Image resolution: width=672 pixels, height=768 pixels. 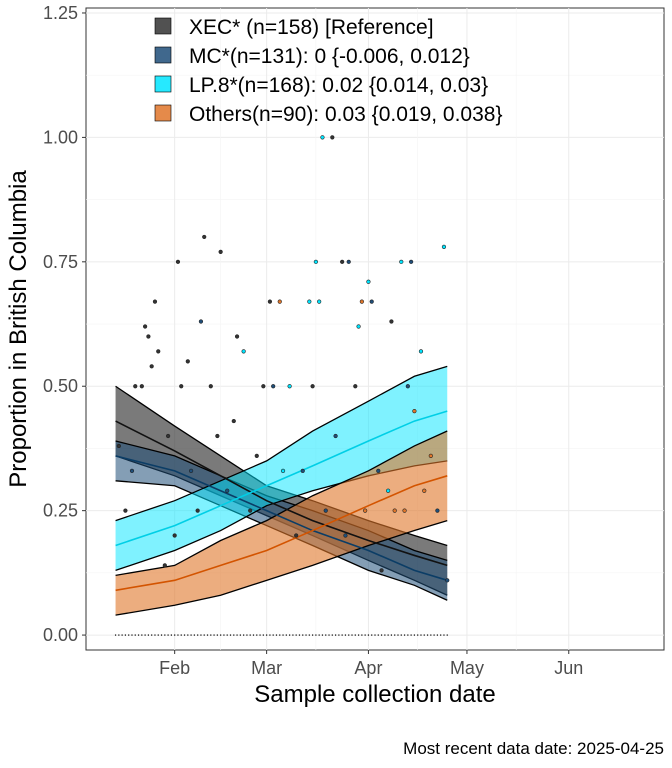 I want to click on caption: Most recent data date: 2025-04-25, so click(x=533, y=748).